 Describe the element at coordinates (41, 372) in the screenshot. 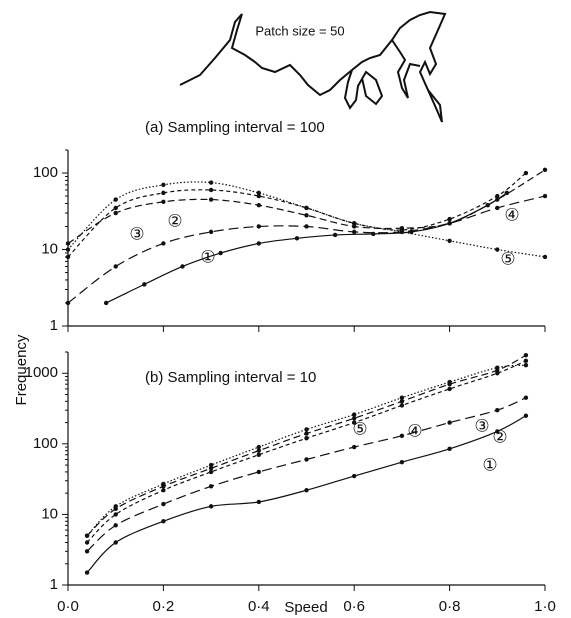

I see `y-tick-label: 1000` at that location.